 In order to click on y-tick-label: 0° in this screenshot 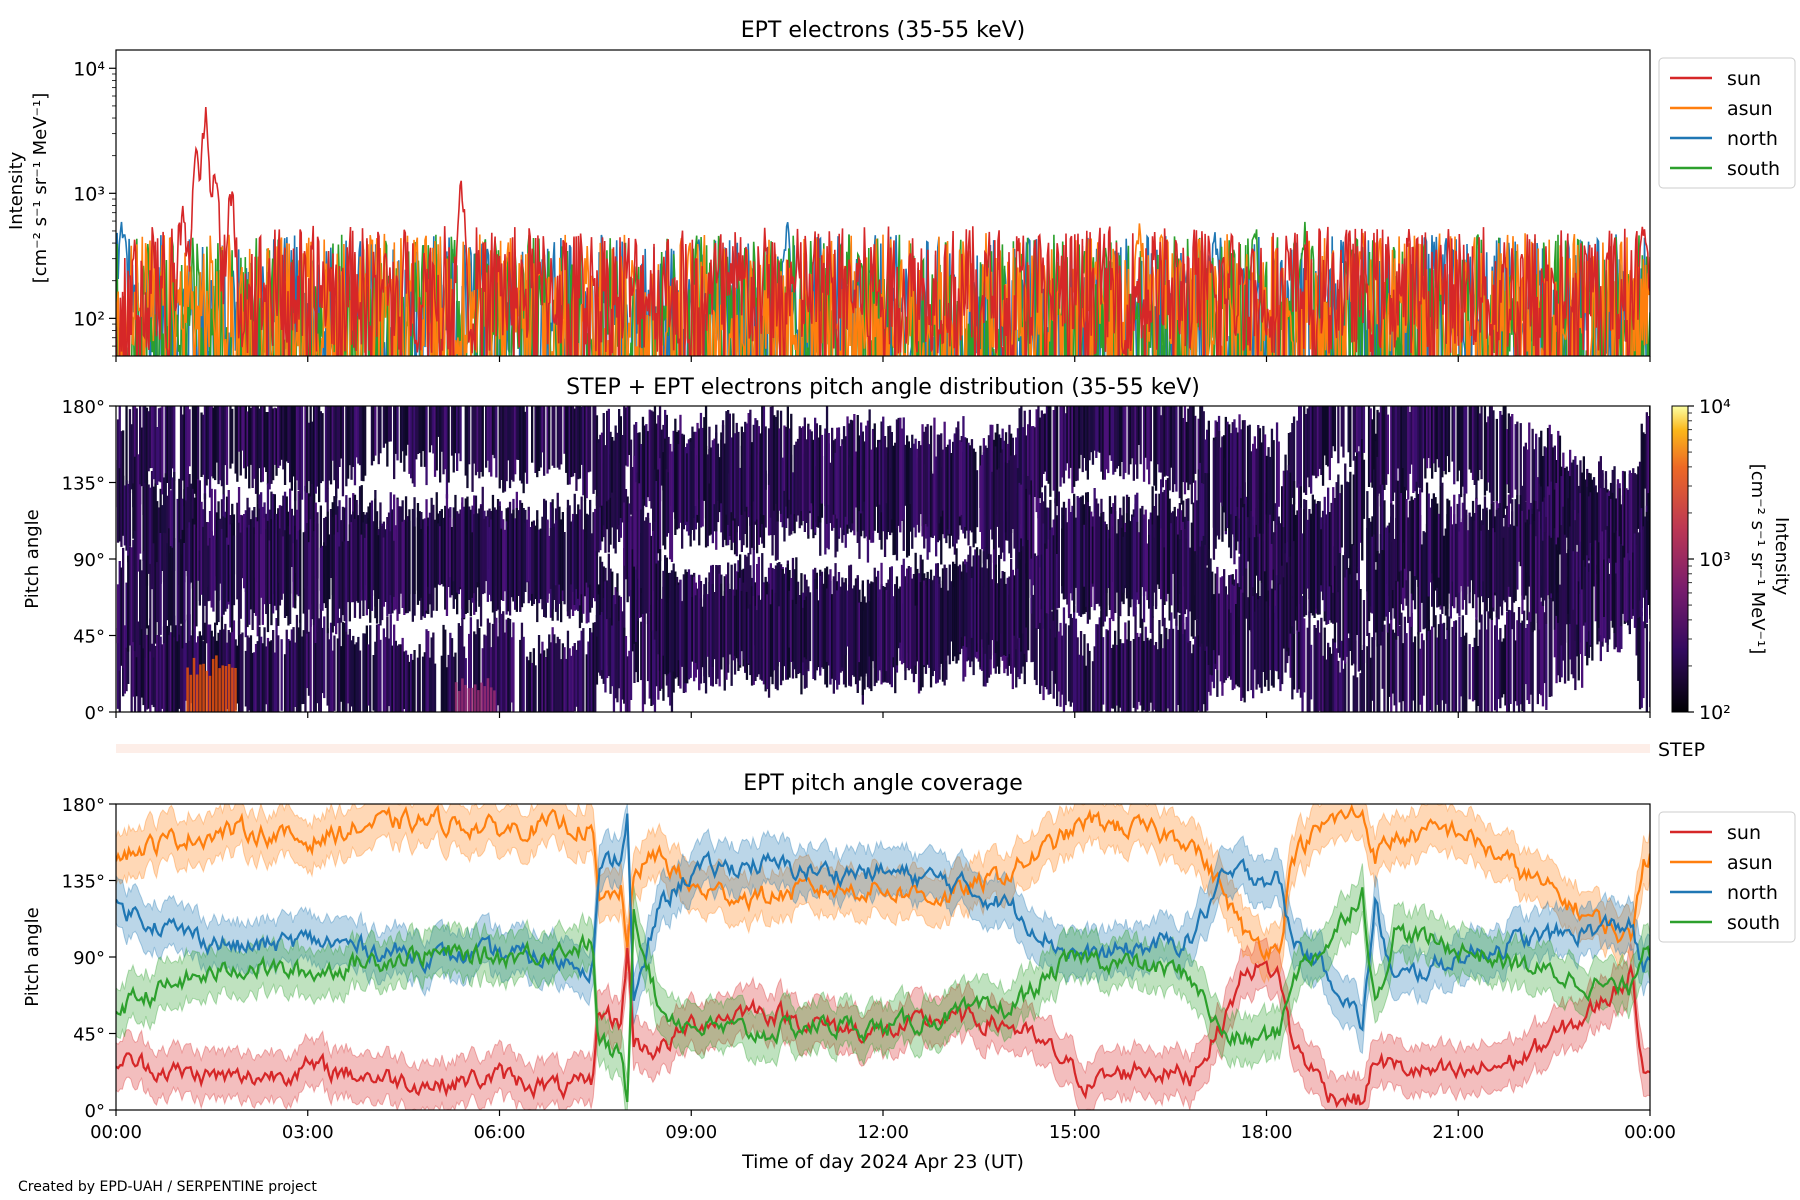, I will do `click(95, 1111)`.